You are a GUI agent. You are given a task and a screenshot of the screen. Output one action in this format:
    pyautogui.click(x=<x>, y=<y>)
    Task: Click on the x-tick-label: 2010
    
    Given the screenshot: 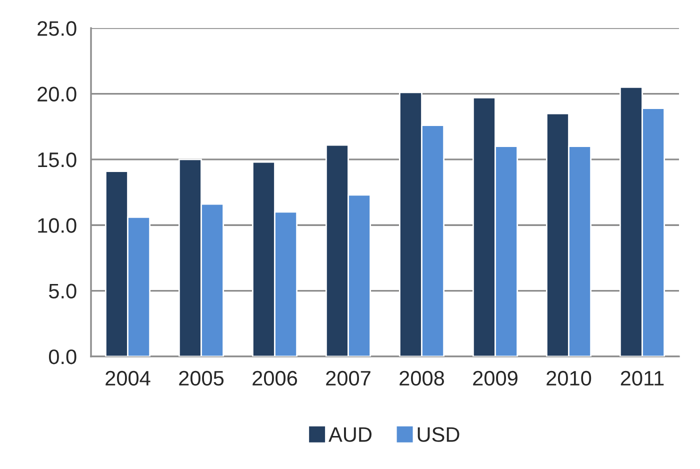 What is the action you would take?
    pyautogui.click(x=569, y=378)
    